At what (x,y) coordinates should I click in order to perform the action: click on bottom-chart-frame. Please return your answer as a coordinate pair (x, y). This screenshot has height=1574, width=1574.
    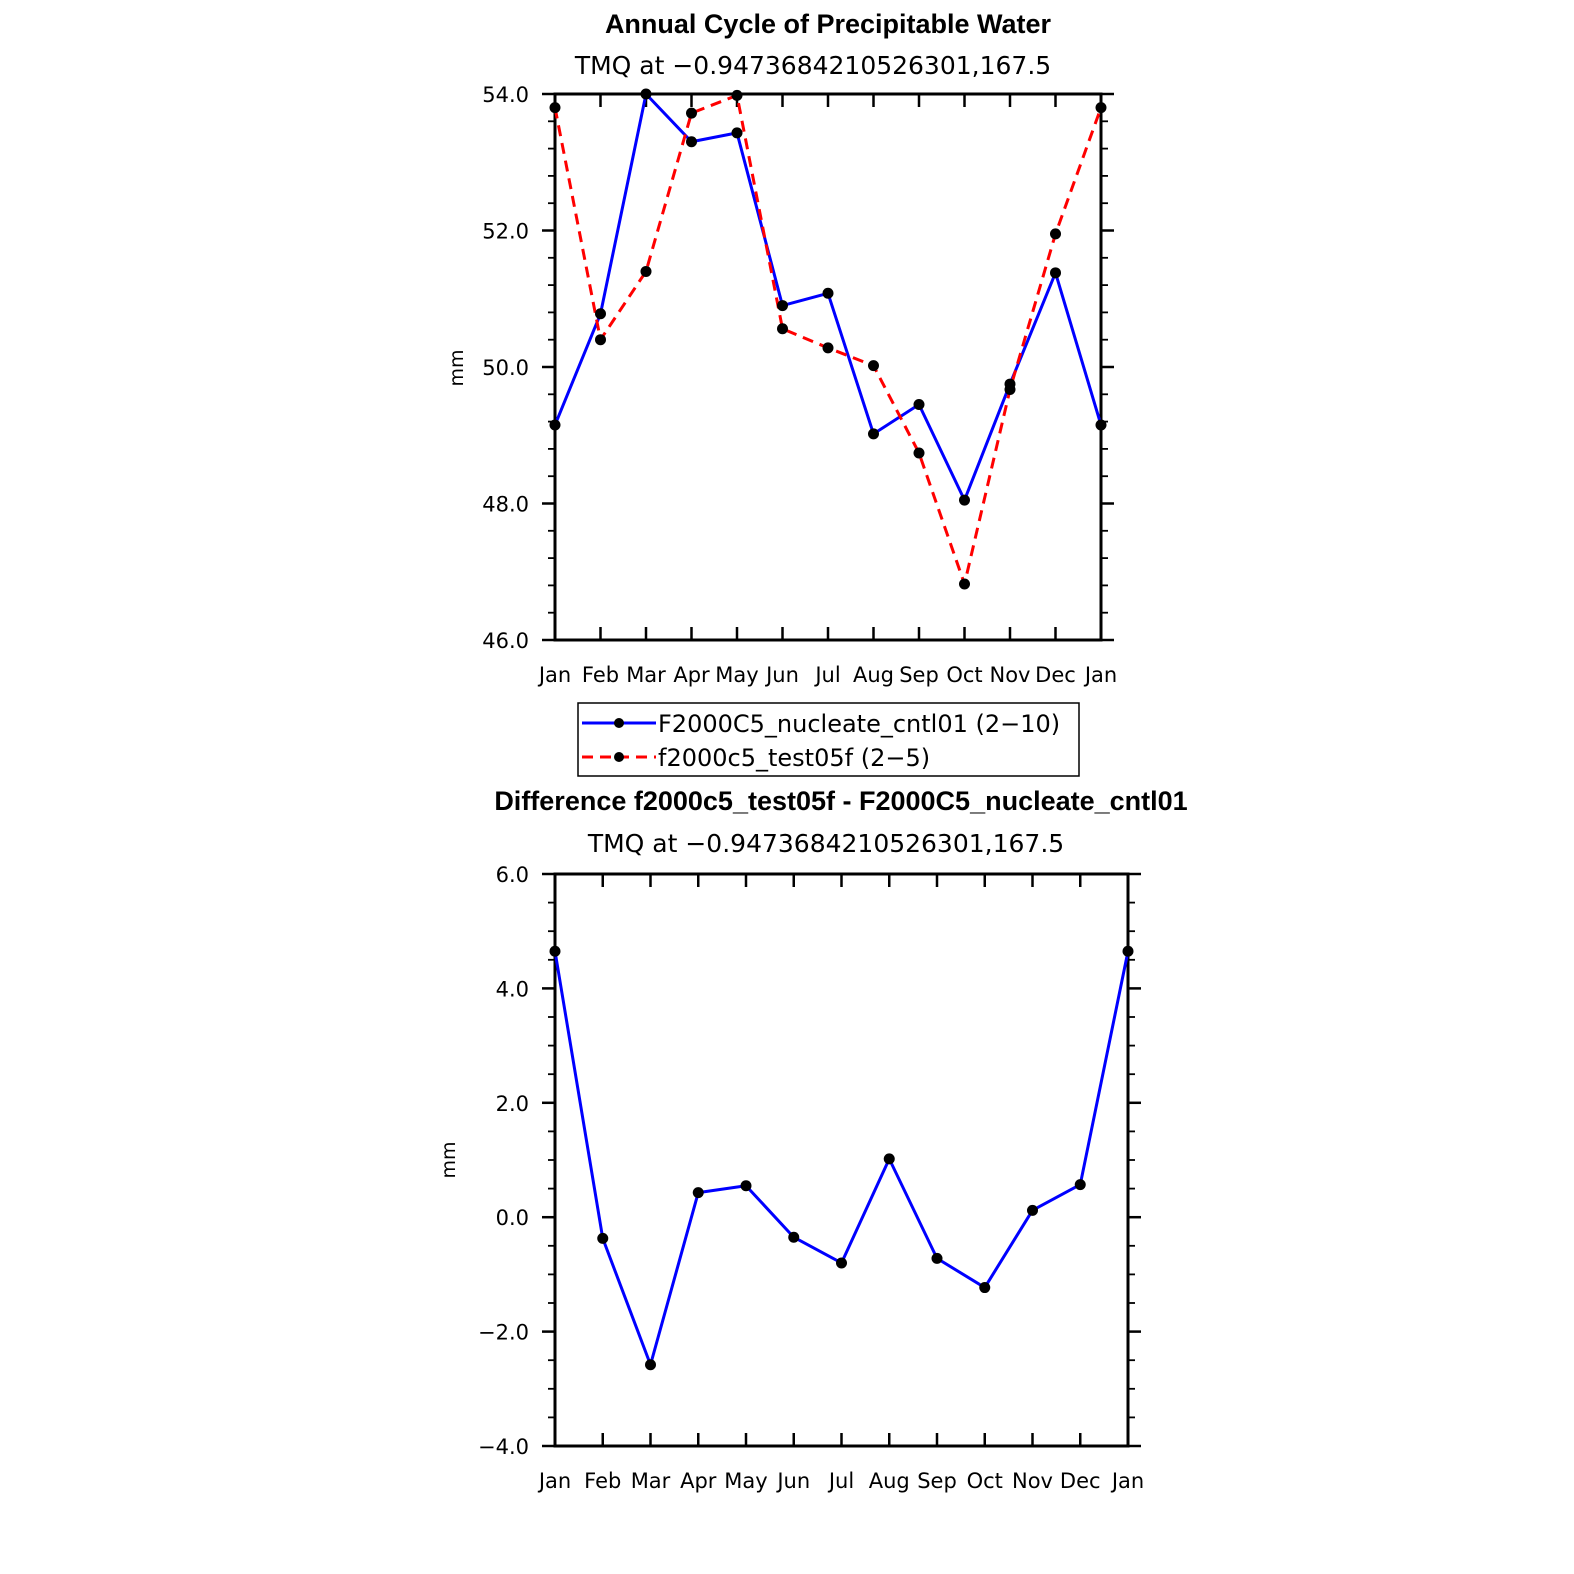
    Looking at the image, I should click on (841, 1160).